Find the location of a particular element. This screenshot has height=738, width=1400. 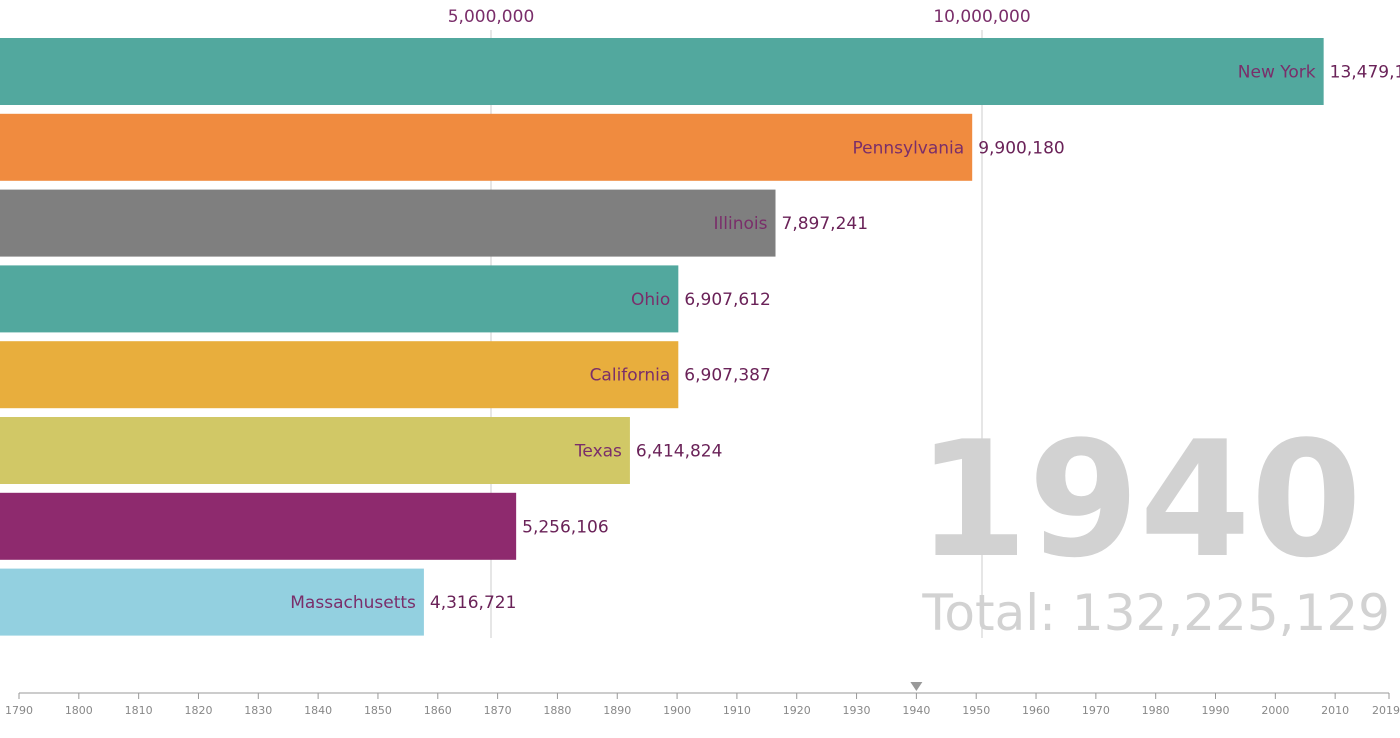

timeline-year-label: 1850 is located at coordinates (378, 710).